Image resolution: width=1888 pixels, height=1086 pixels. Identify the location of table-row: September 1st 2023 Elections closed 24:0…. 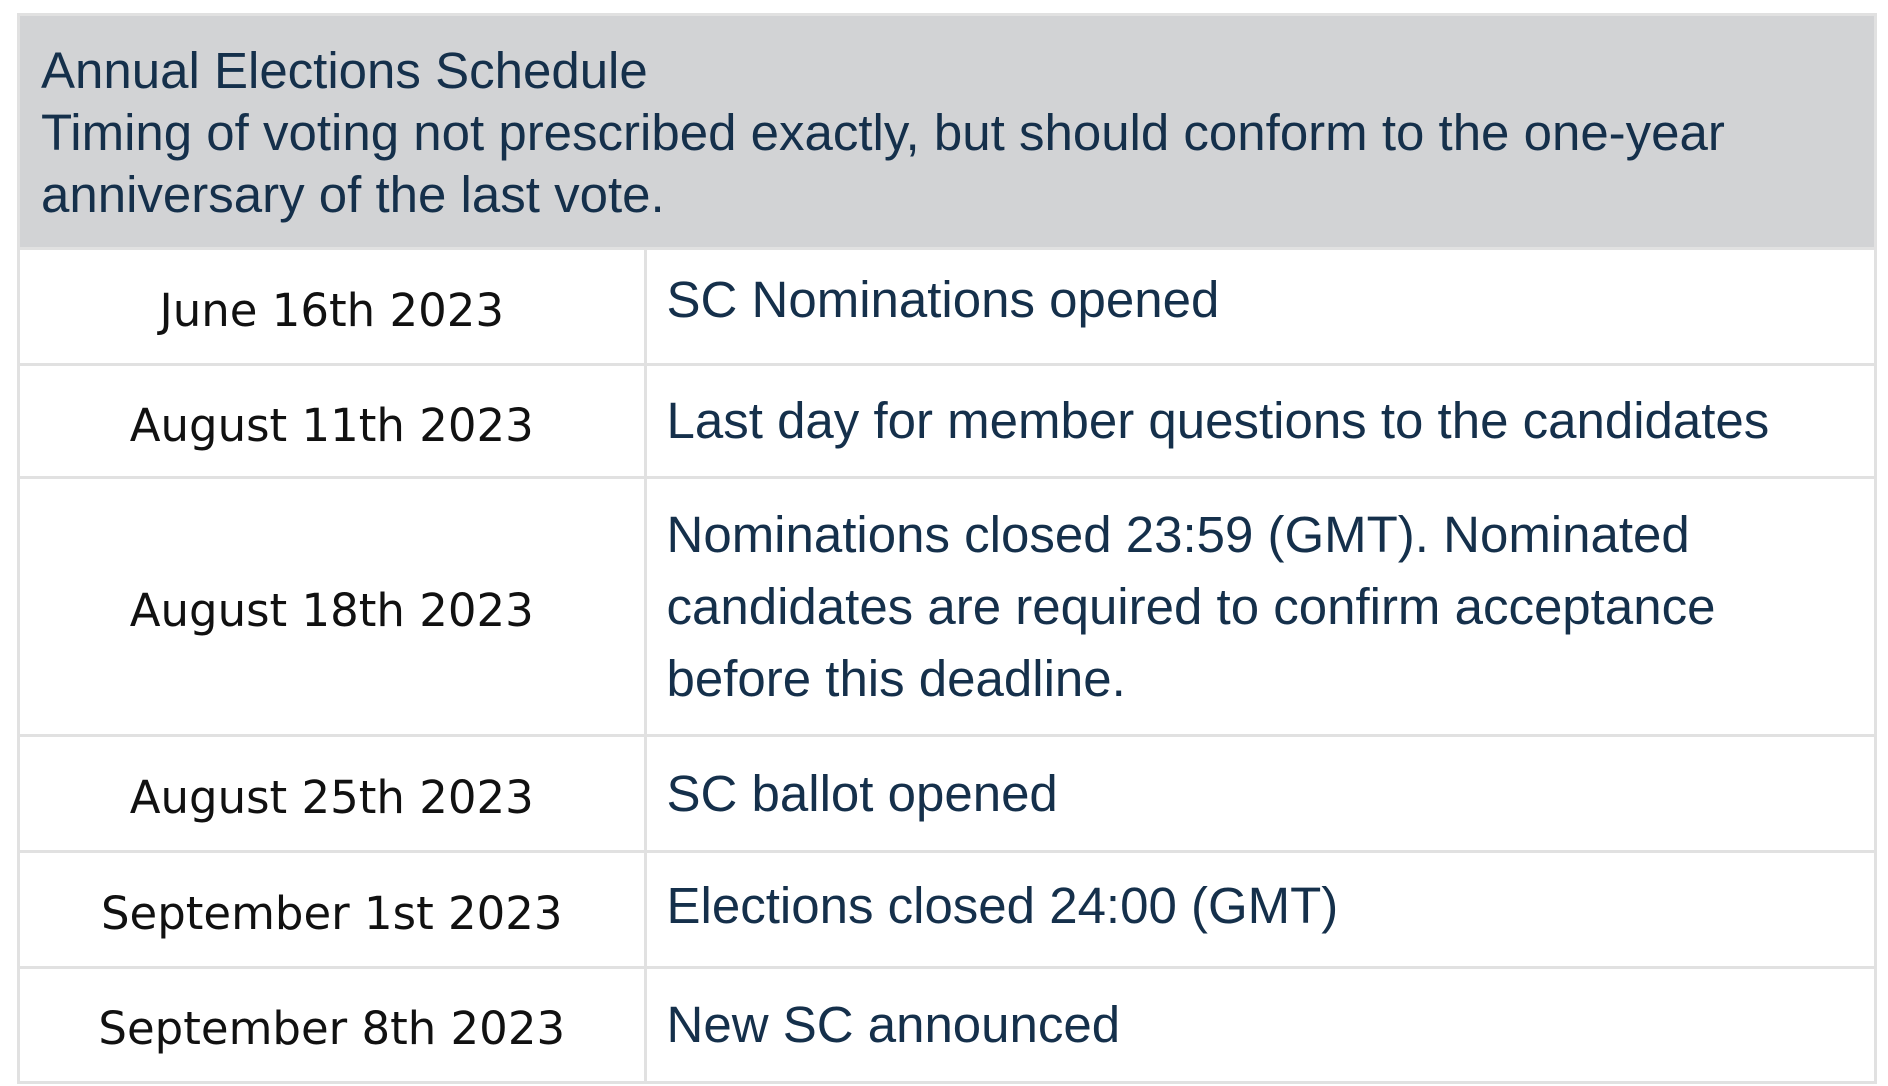
(947, 909).